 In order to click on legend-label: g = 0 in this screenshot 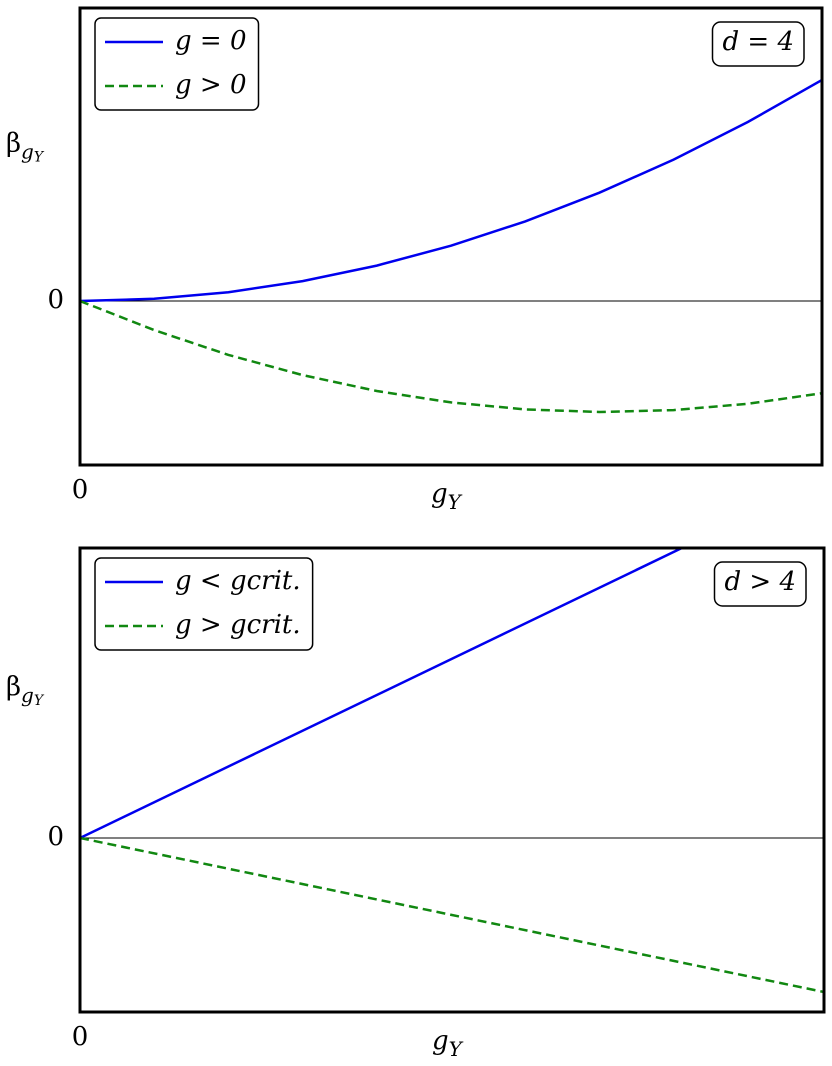, I will do `click(211, 41)`.